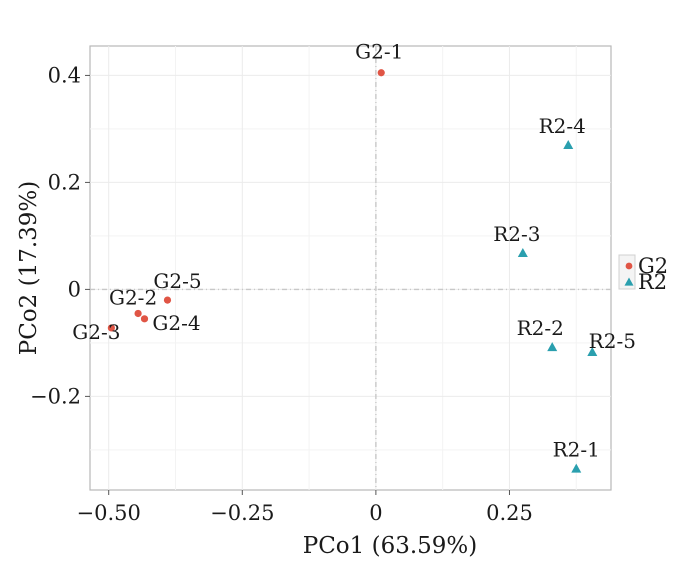 The height and width of the screenshot is (562, 700). What do you see at coordinates (64, 182) in the screenshot?
I see `y-tick-label: 0.2` at bounding box center [64, 182].